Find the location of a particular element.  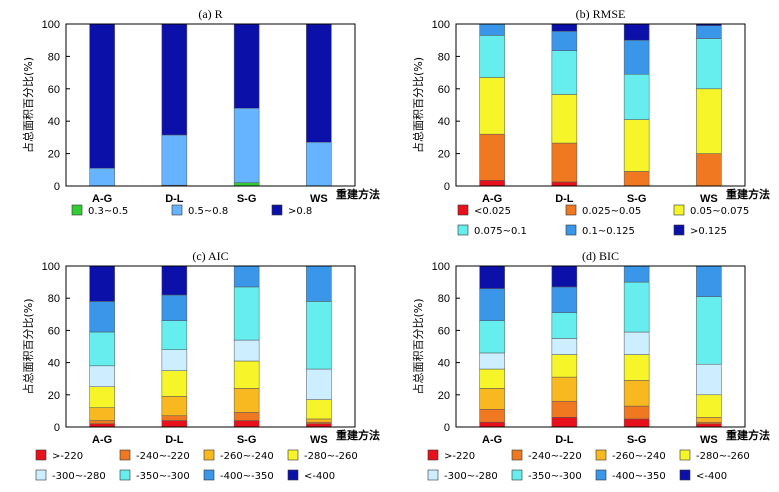

chart-title: (b) RMSE is located at coordinates (601, 14).